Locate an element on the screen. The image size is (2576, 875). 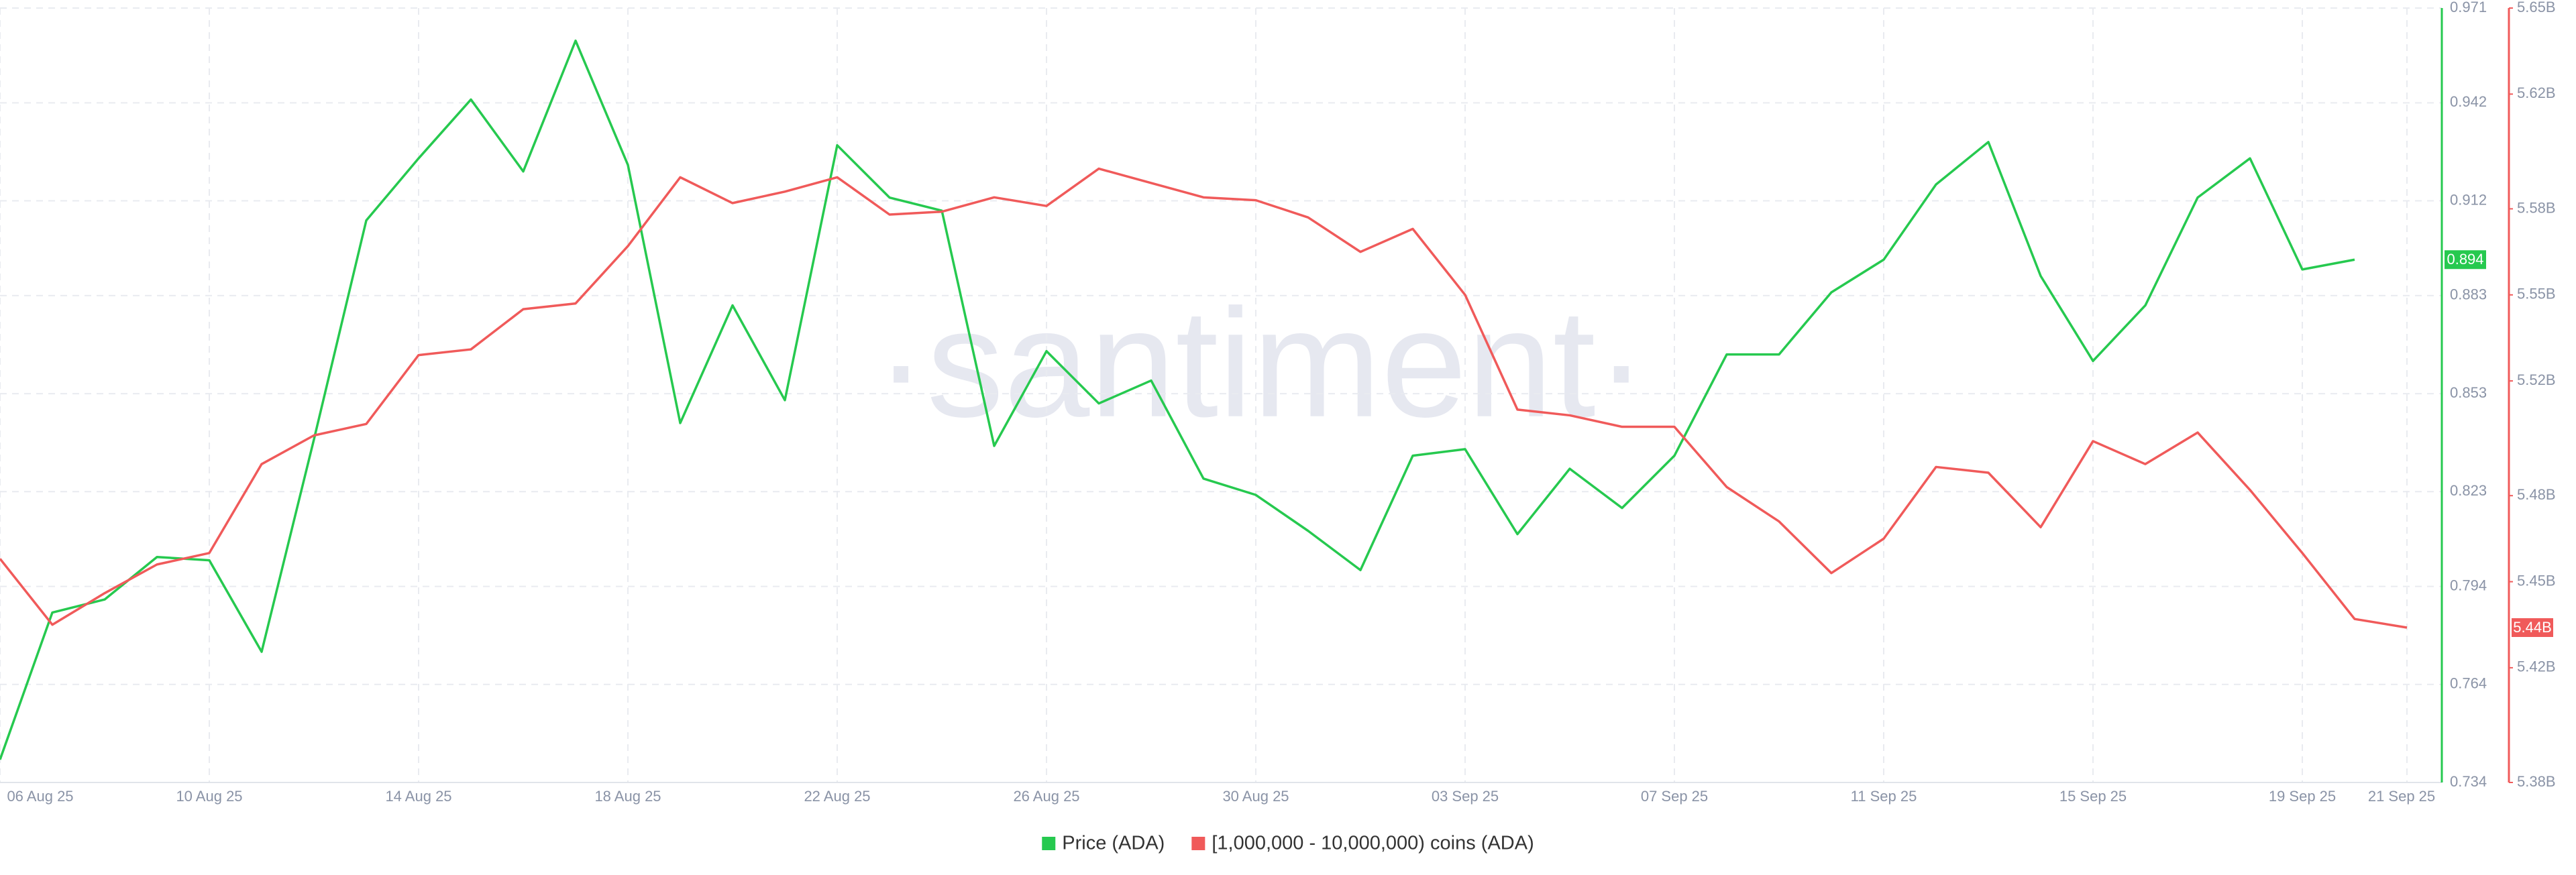
x-tick-label: 15 Sep 25 is located at coordinates (2093, 796).